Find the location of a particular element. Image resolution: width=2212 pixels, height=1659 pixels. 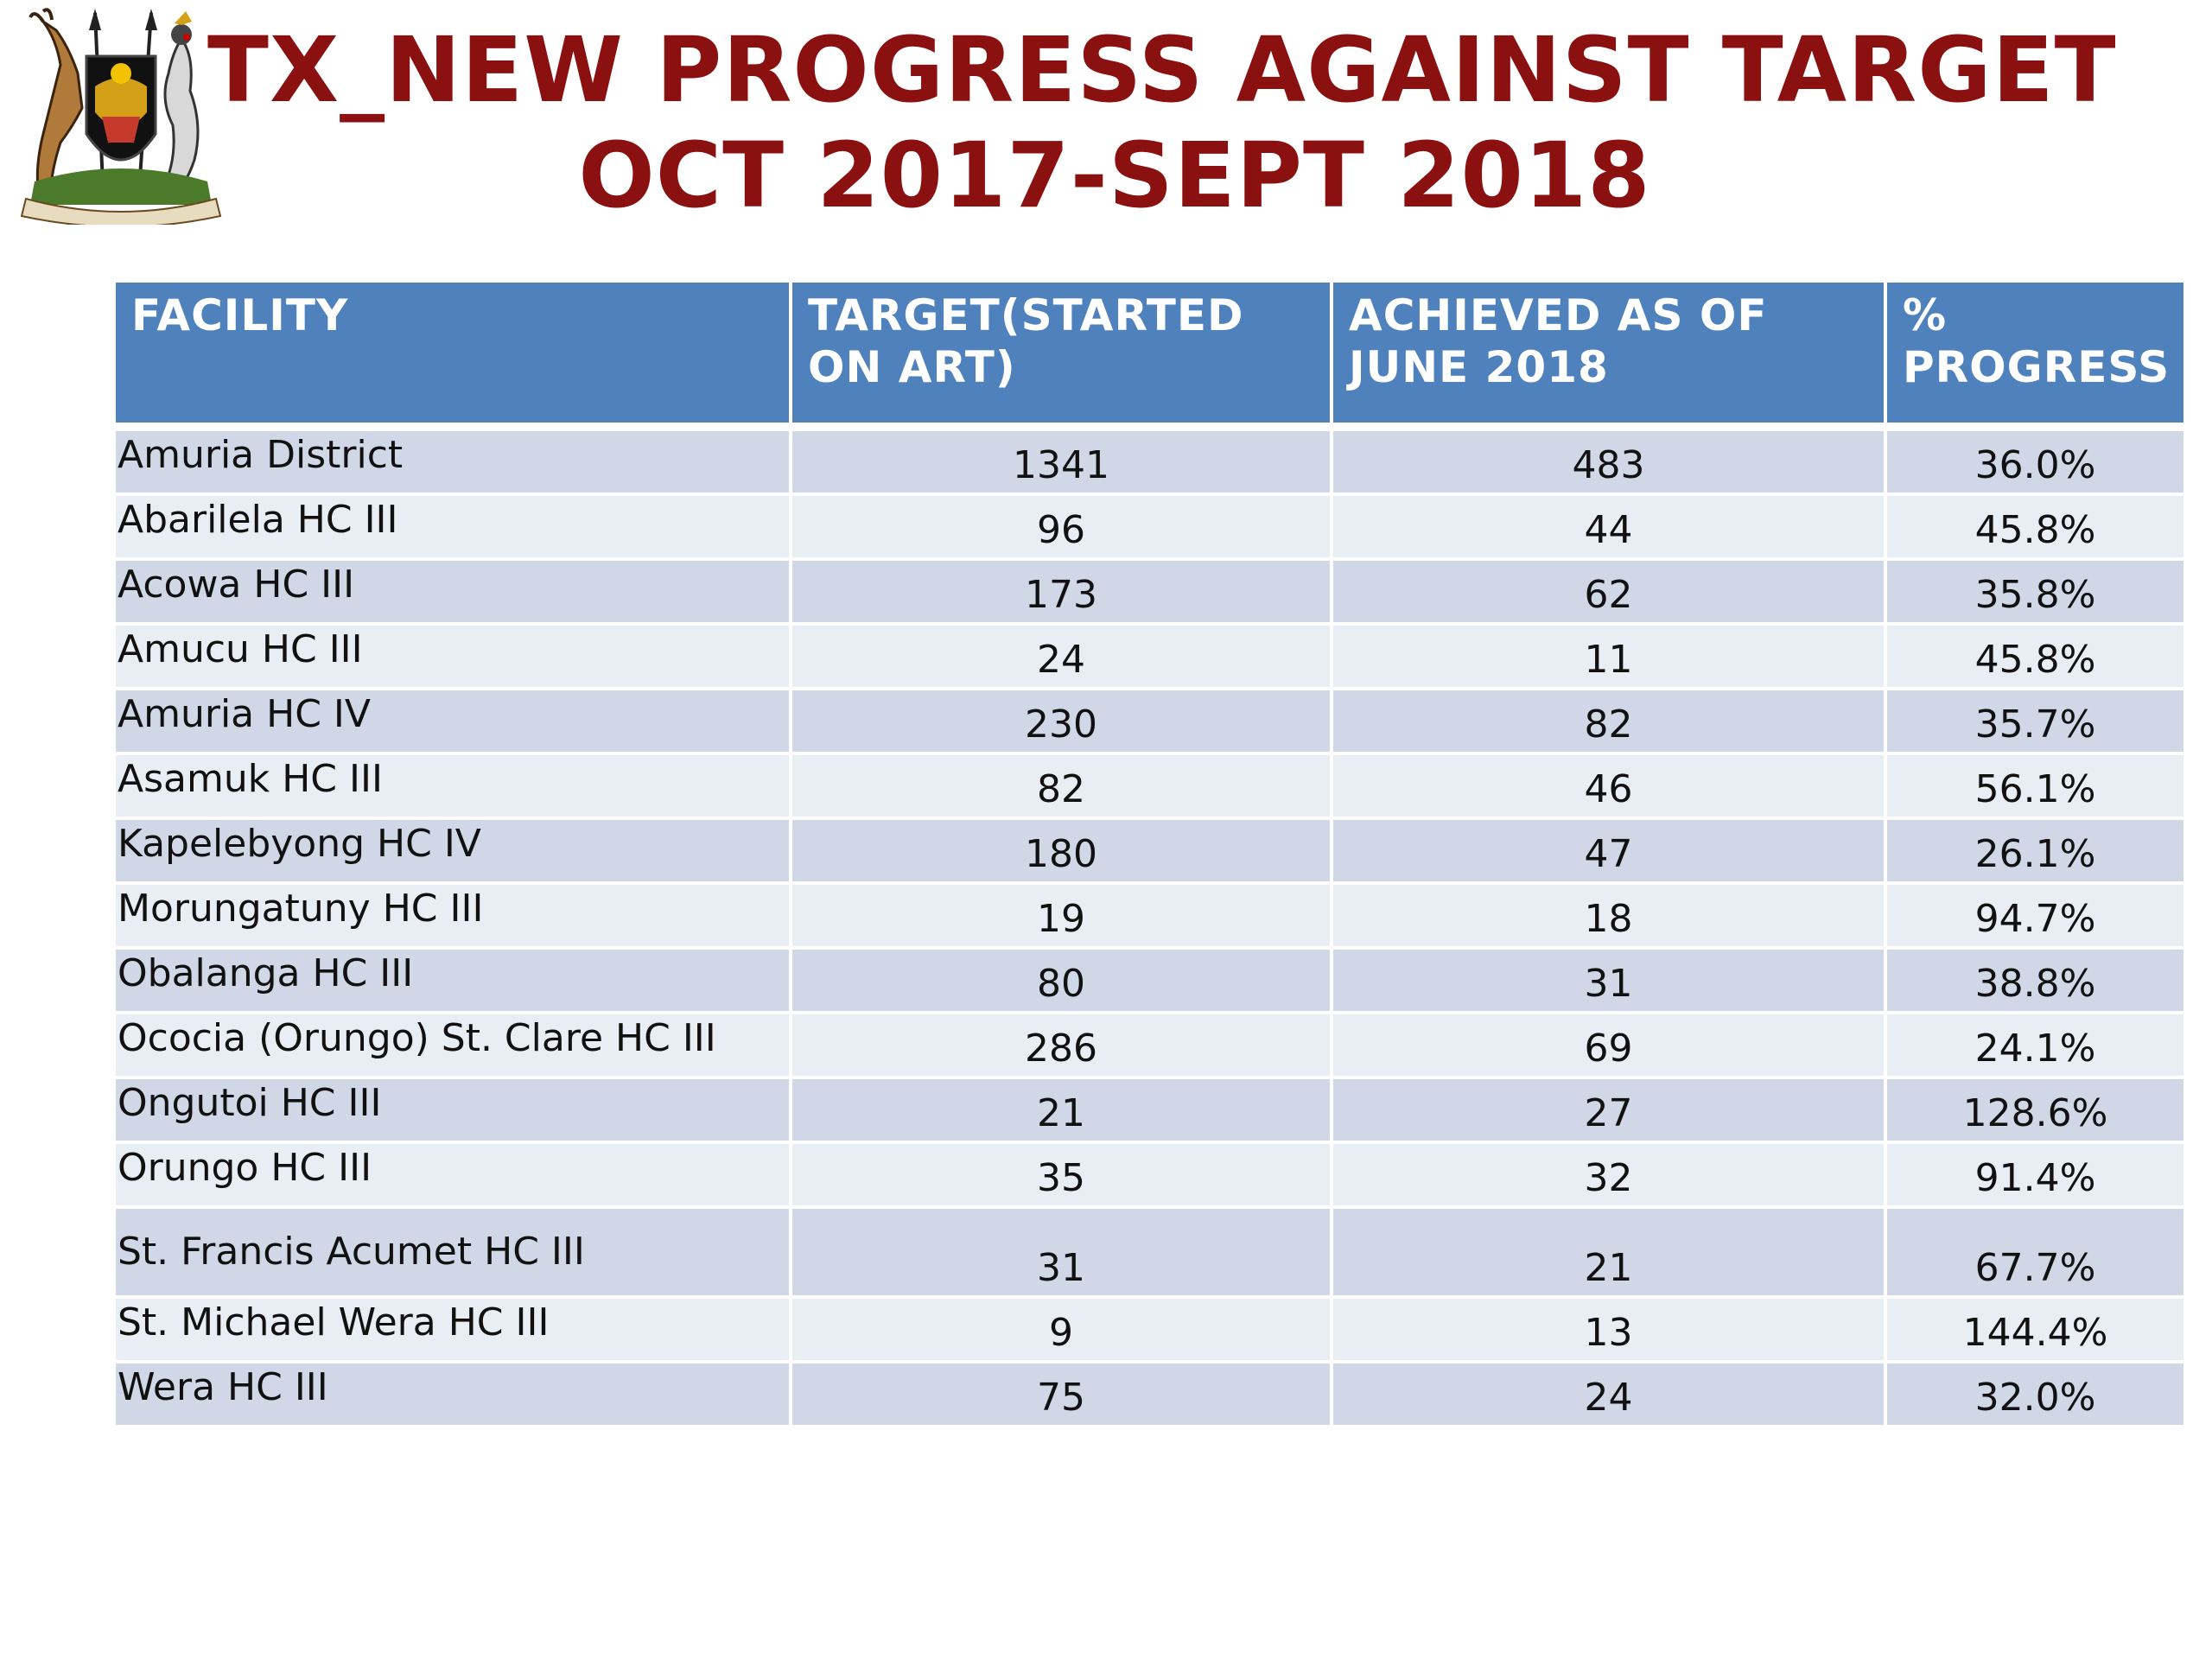

cell-target: 9 is located at coordinates (1061, 1329).